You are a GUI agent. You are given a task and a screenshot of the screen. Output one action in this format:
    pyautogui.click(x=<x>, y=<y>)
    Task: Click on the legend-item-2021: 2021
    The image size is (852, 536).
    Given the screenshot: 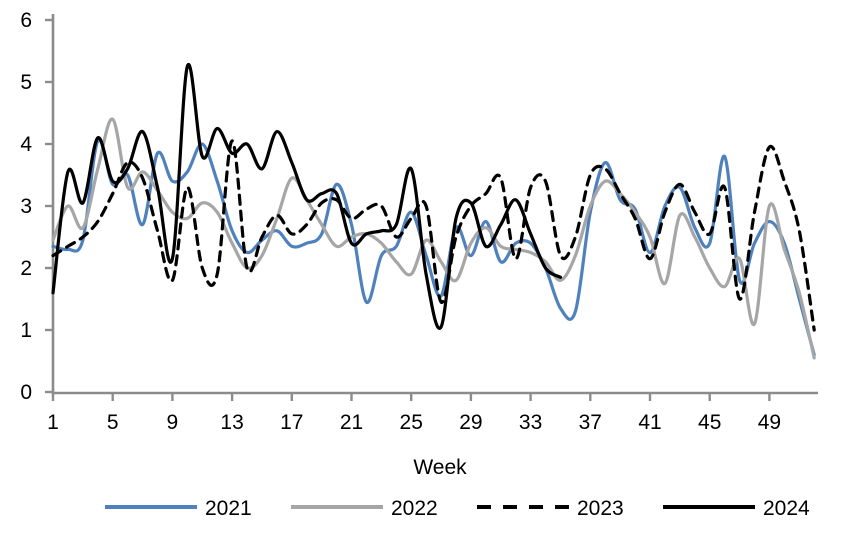 What is the action you would take?
    pyautogui.click(x=178, y=508)
    